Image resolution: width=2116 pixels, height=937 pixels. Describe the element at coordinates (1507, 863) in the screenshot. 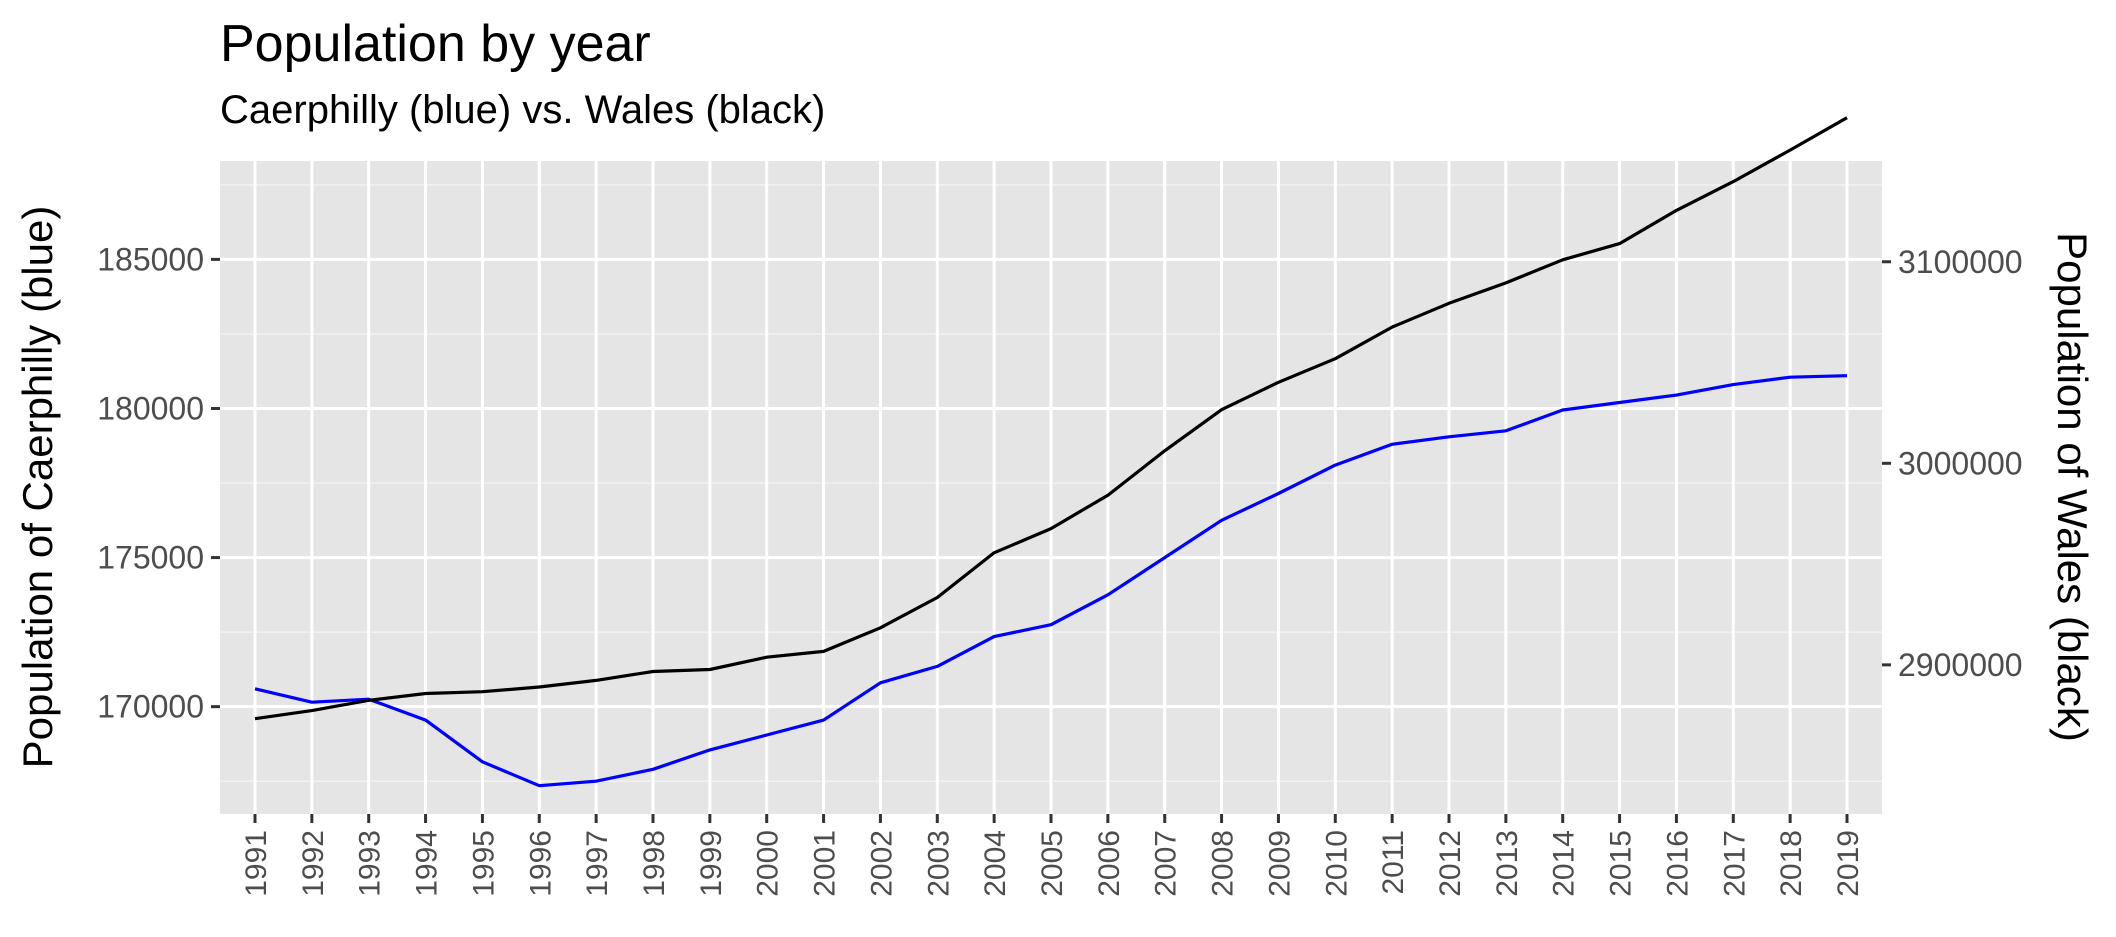

I see `x-axis-tick-label: 2013` at that location.